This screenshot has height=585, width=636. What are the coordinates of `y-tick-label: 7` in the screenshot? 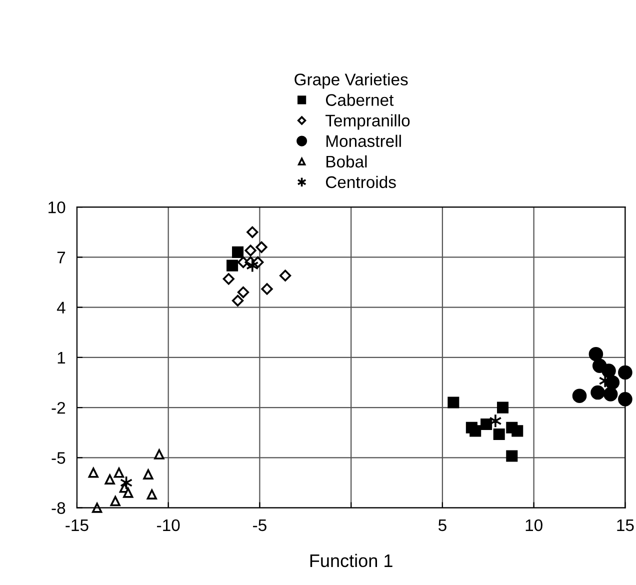 It's located at (61, 258).